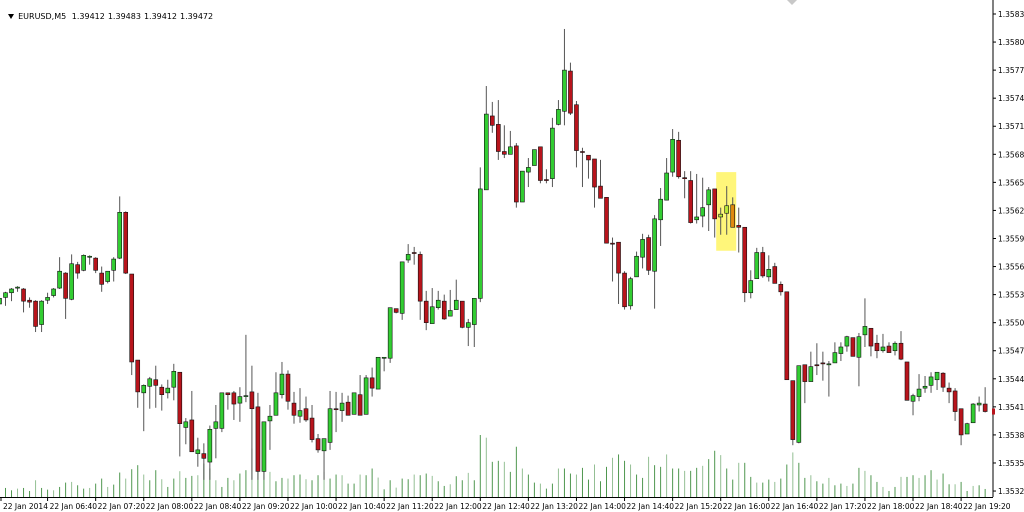 The height and width of the screenshot is (512, 1024). What do you see at coordinates (11, 16) in the screenshot?
I see `collapse-triangle-icon` at bounding box center [11, 16].